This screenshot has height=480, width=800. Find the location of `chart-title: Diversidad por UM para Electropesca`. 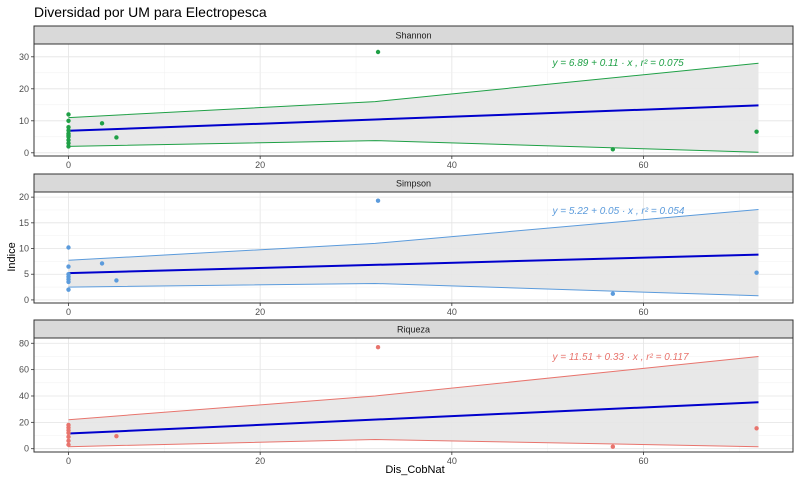

chart-title: Diversidad por UM para Electropesca is located at coordinates (150, 12).